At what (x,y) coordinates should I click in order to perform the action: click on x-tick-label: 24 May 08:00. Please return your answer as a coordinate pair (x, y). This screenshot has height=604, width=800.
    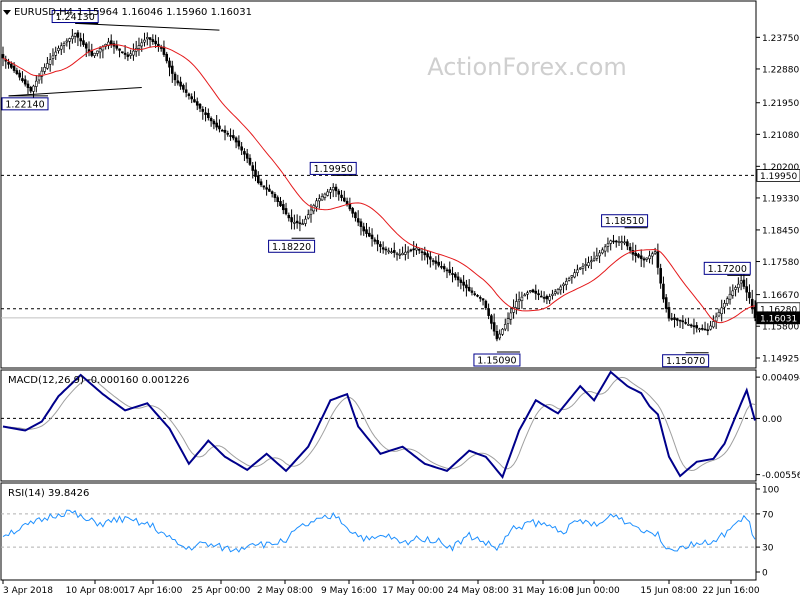
    Looking at the image, I should click on (478, 591).